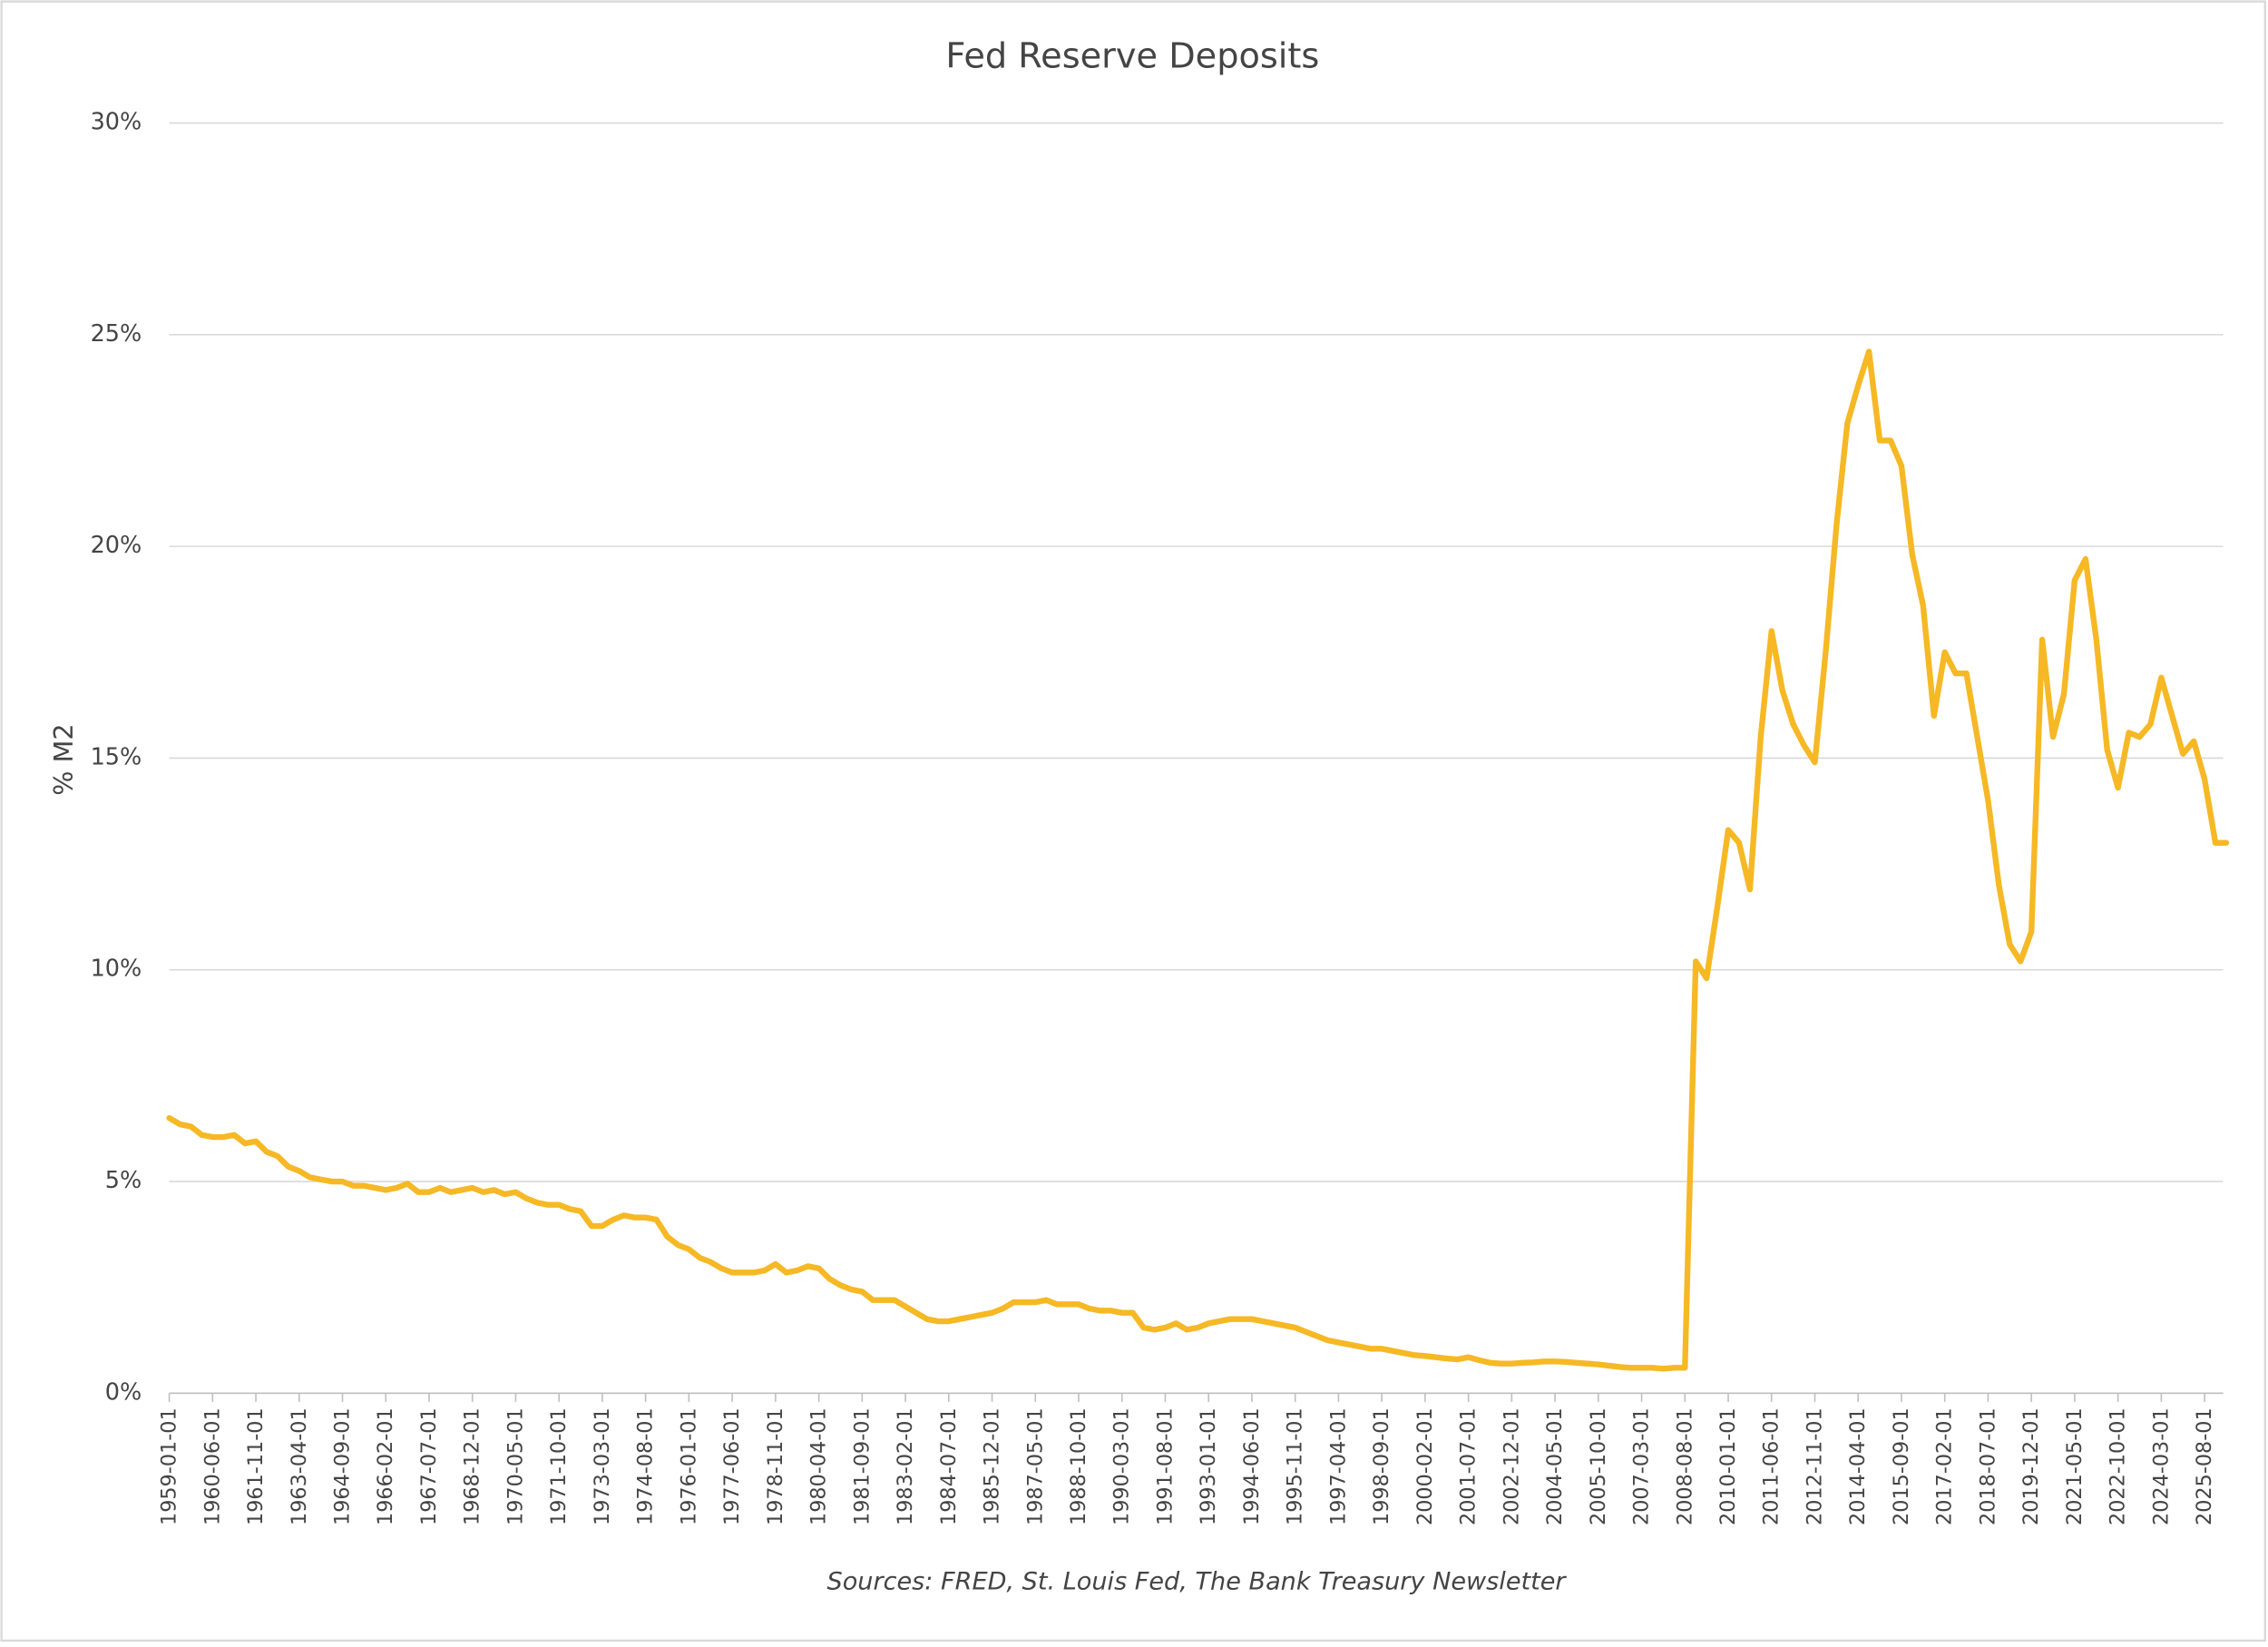  Describe the element at coordinates (906, 1466) in the screenshot. I see `x-tick-label: 1983-02-01` at that location.